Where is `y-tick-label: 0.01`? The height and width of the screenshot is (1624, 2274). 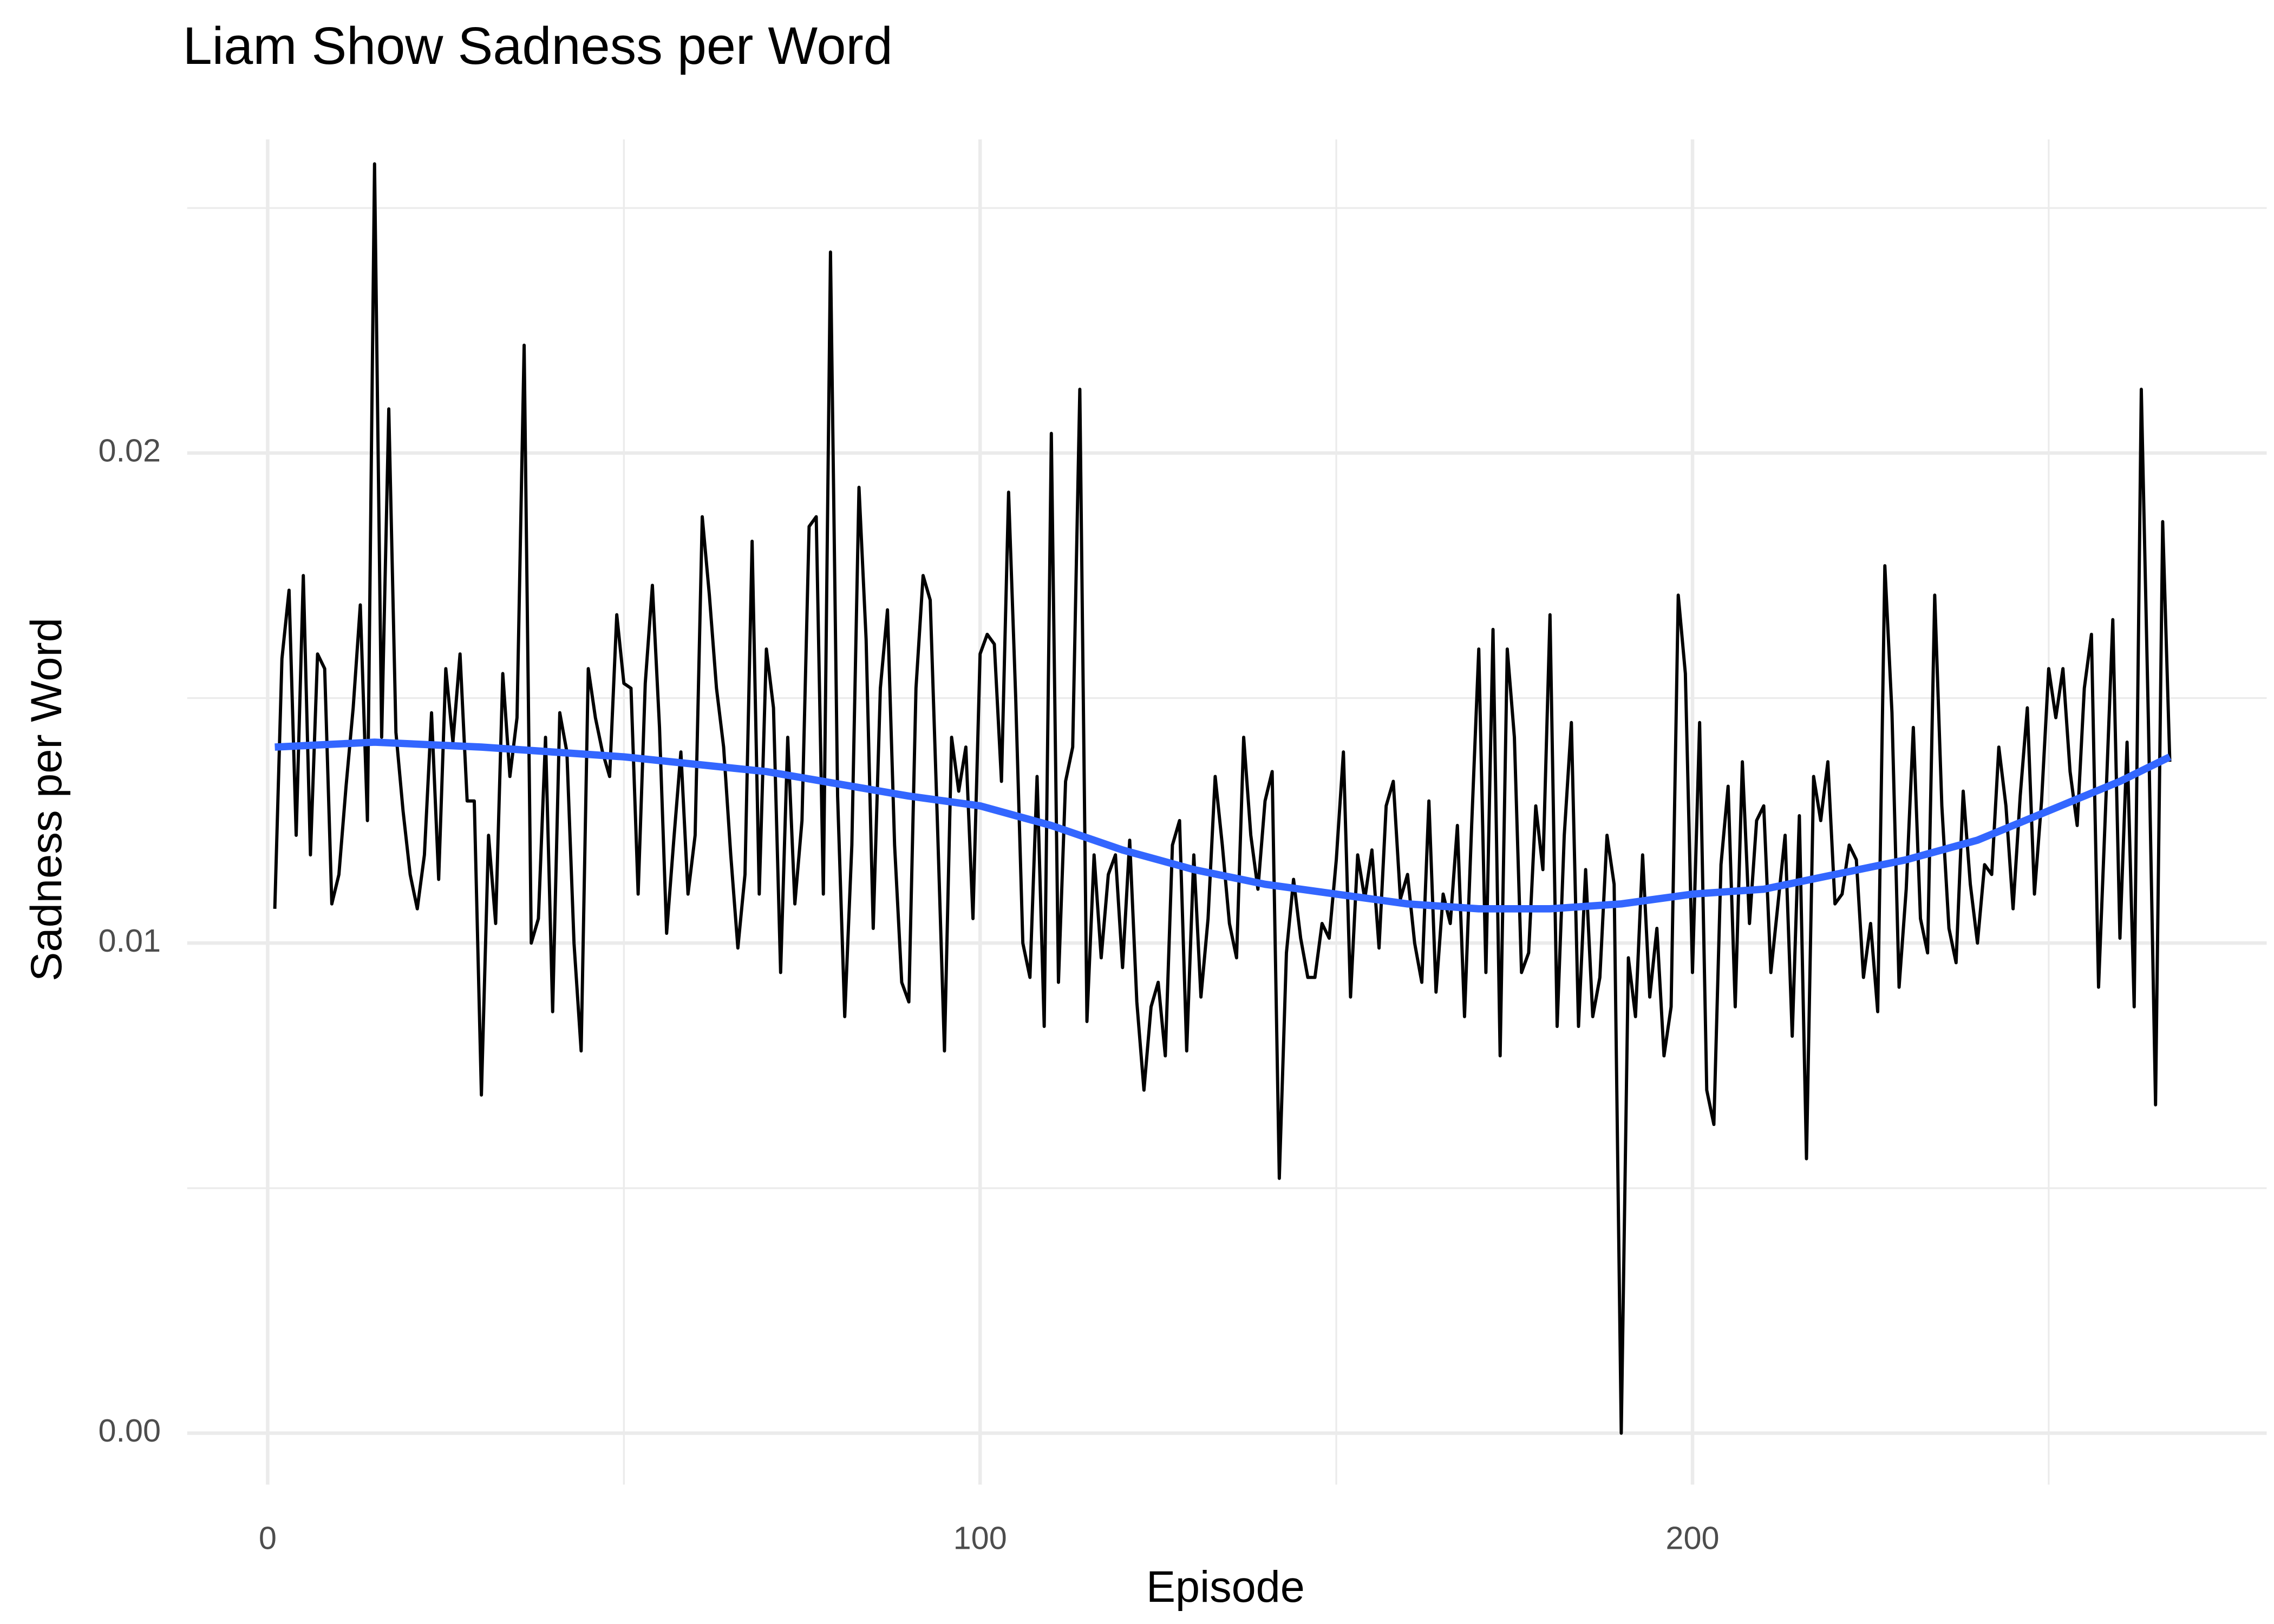
y-tick-label: 0.01 is located at coordinates (129, 940).